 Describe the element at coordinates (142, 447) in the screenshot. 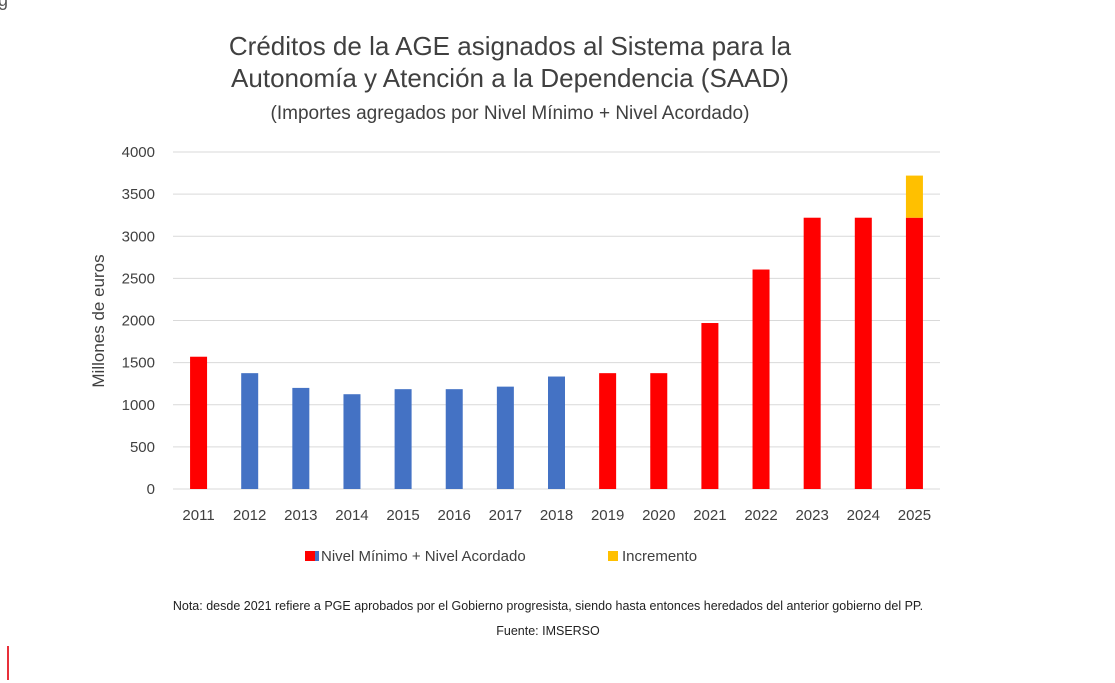

I see `y-tick-label: 500` at that location.